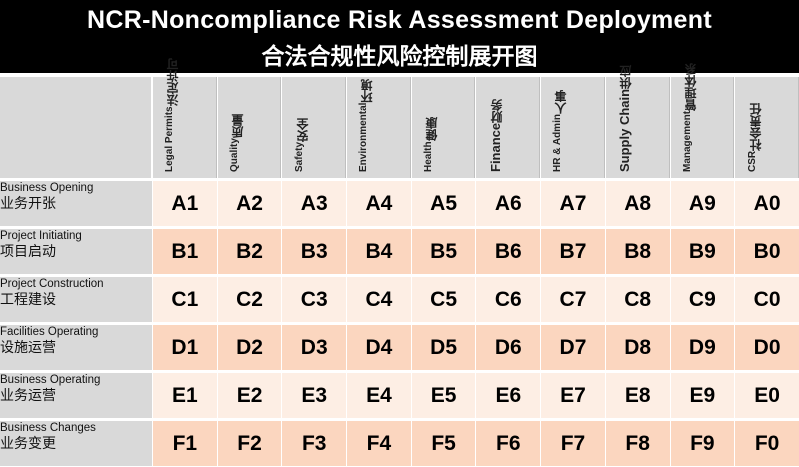  I want to click on row-header: Business Opening 业务开张, so click(76, 202).